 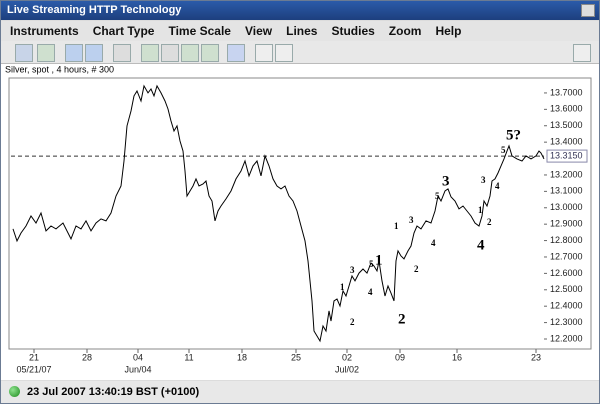 I want to click on y-tick-label: 13.6000, so click(x=566, y=109).